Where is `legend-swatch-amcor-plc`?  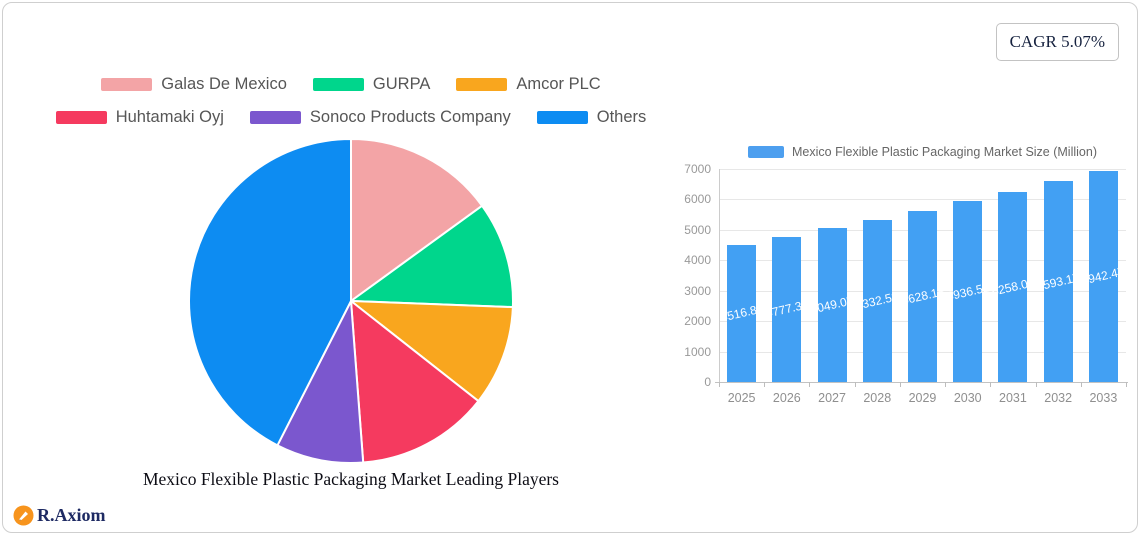
legend-swatch-amcor-plc is located at coordinates (482, 84).